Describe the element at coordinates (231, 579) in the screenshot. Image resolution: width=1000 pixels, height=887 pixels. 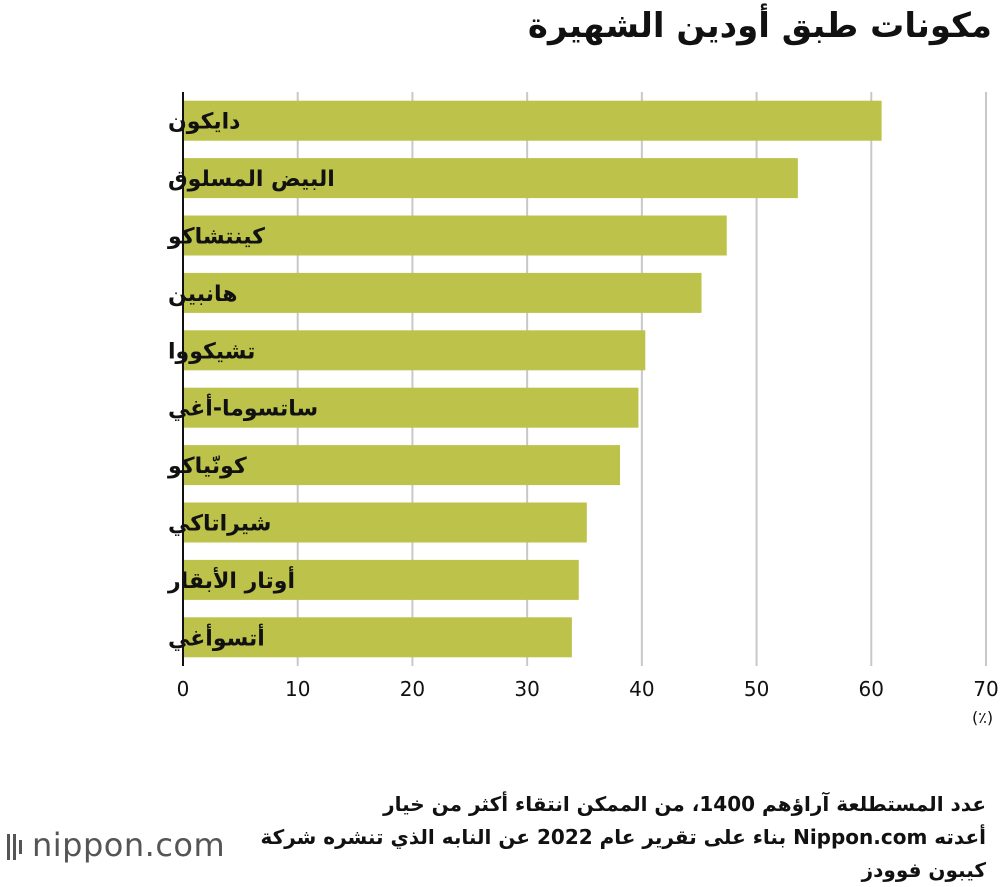
I see `category-label: أوتار الأبقار` at that location.